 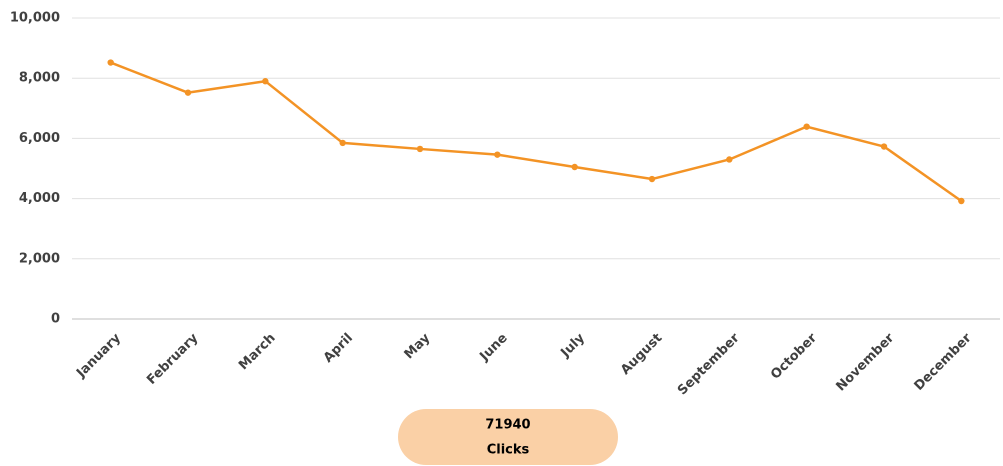 What do you see at coordinates (573, 345) in the screenshot?
I see `x-tick-label: July` at bounding box center [573, 345].